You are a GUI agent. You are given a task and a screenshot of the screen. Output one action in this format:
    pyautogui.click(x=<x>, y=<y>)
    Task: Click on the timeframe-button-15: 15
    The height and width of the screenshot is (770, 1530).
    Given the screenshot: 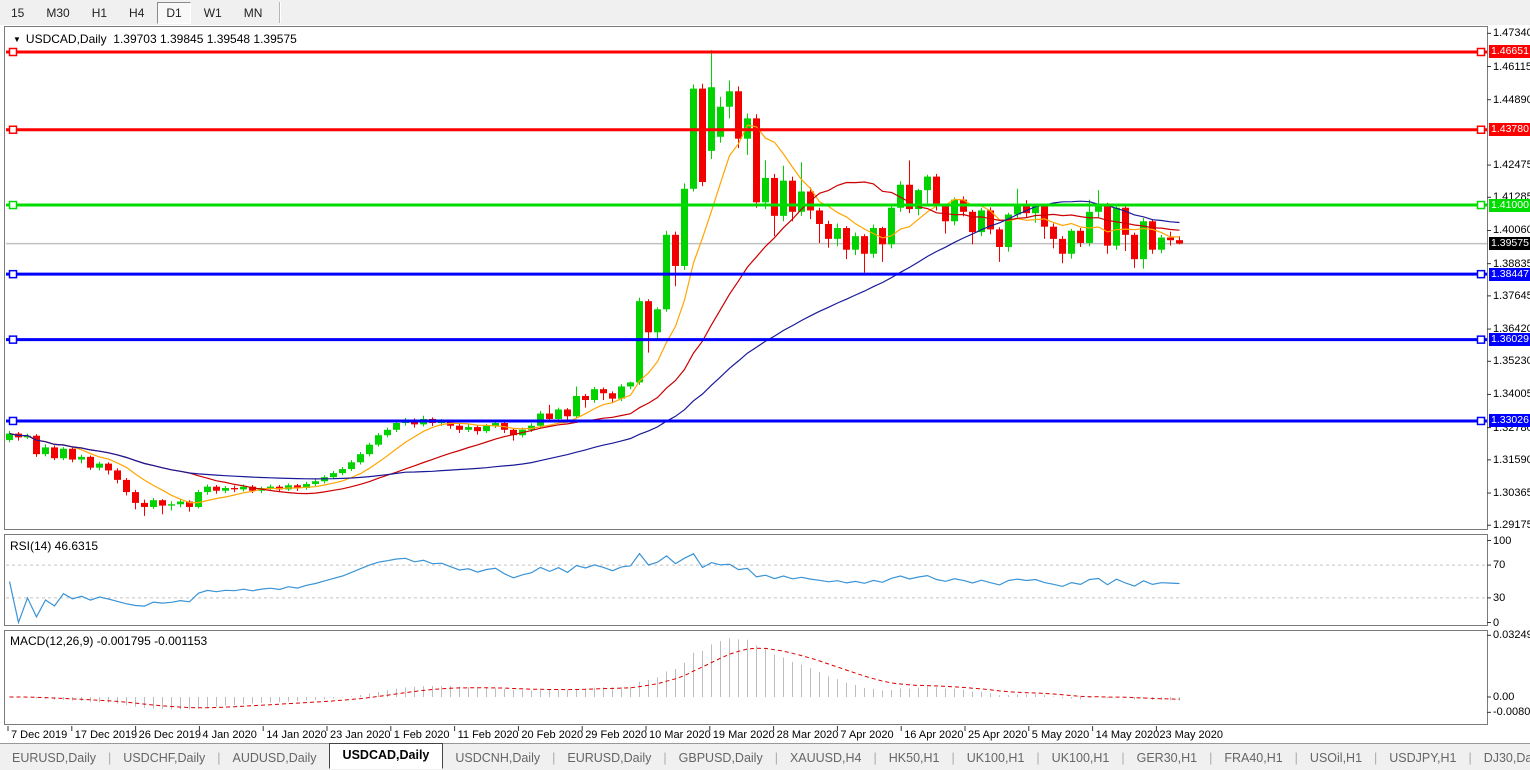 What is the action you would take?
    pyautogui.click(x=18, y=12)
    